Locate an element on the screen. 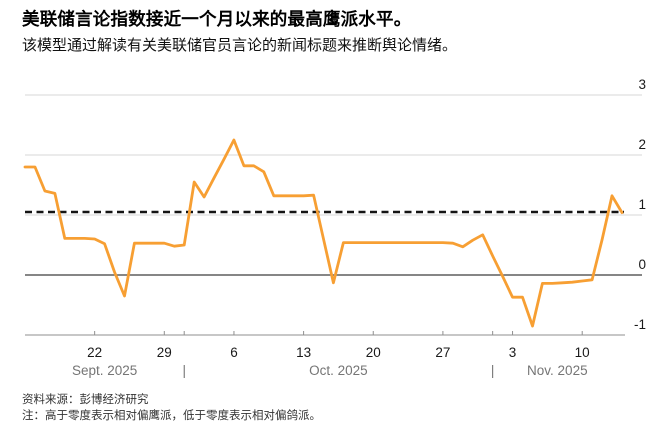 This screenshot has height=427, width=669. x-tick-label-20: 20 is located at coordinates (373, 352).